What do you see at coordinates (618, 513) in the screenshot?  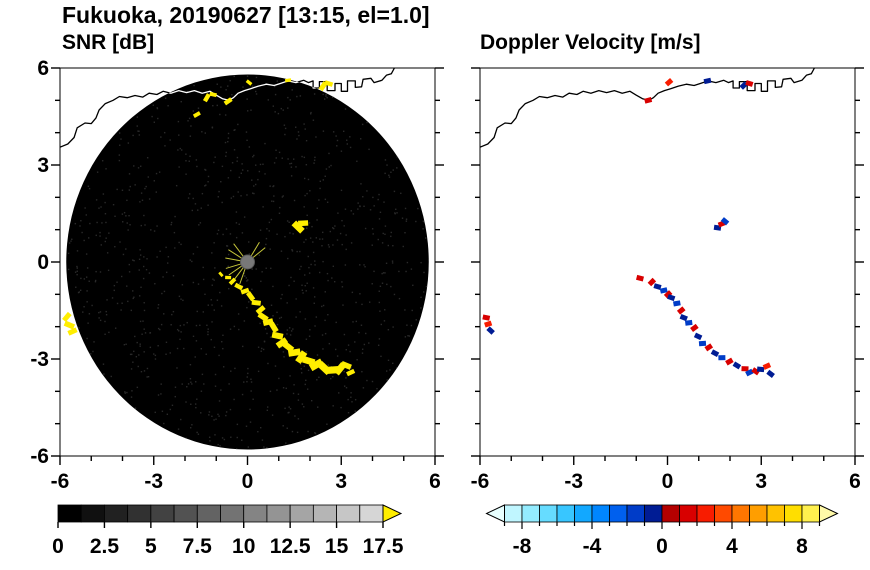 I see `colorbar-cell` at bounding box center [618, 513].